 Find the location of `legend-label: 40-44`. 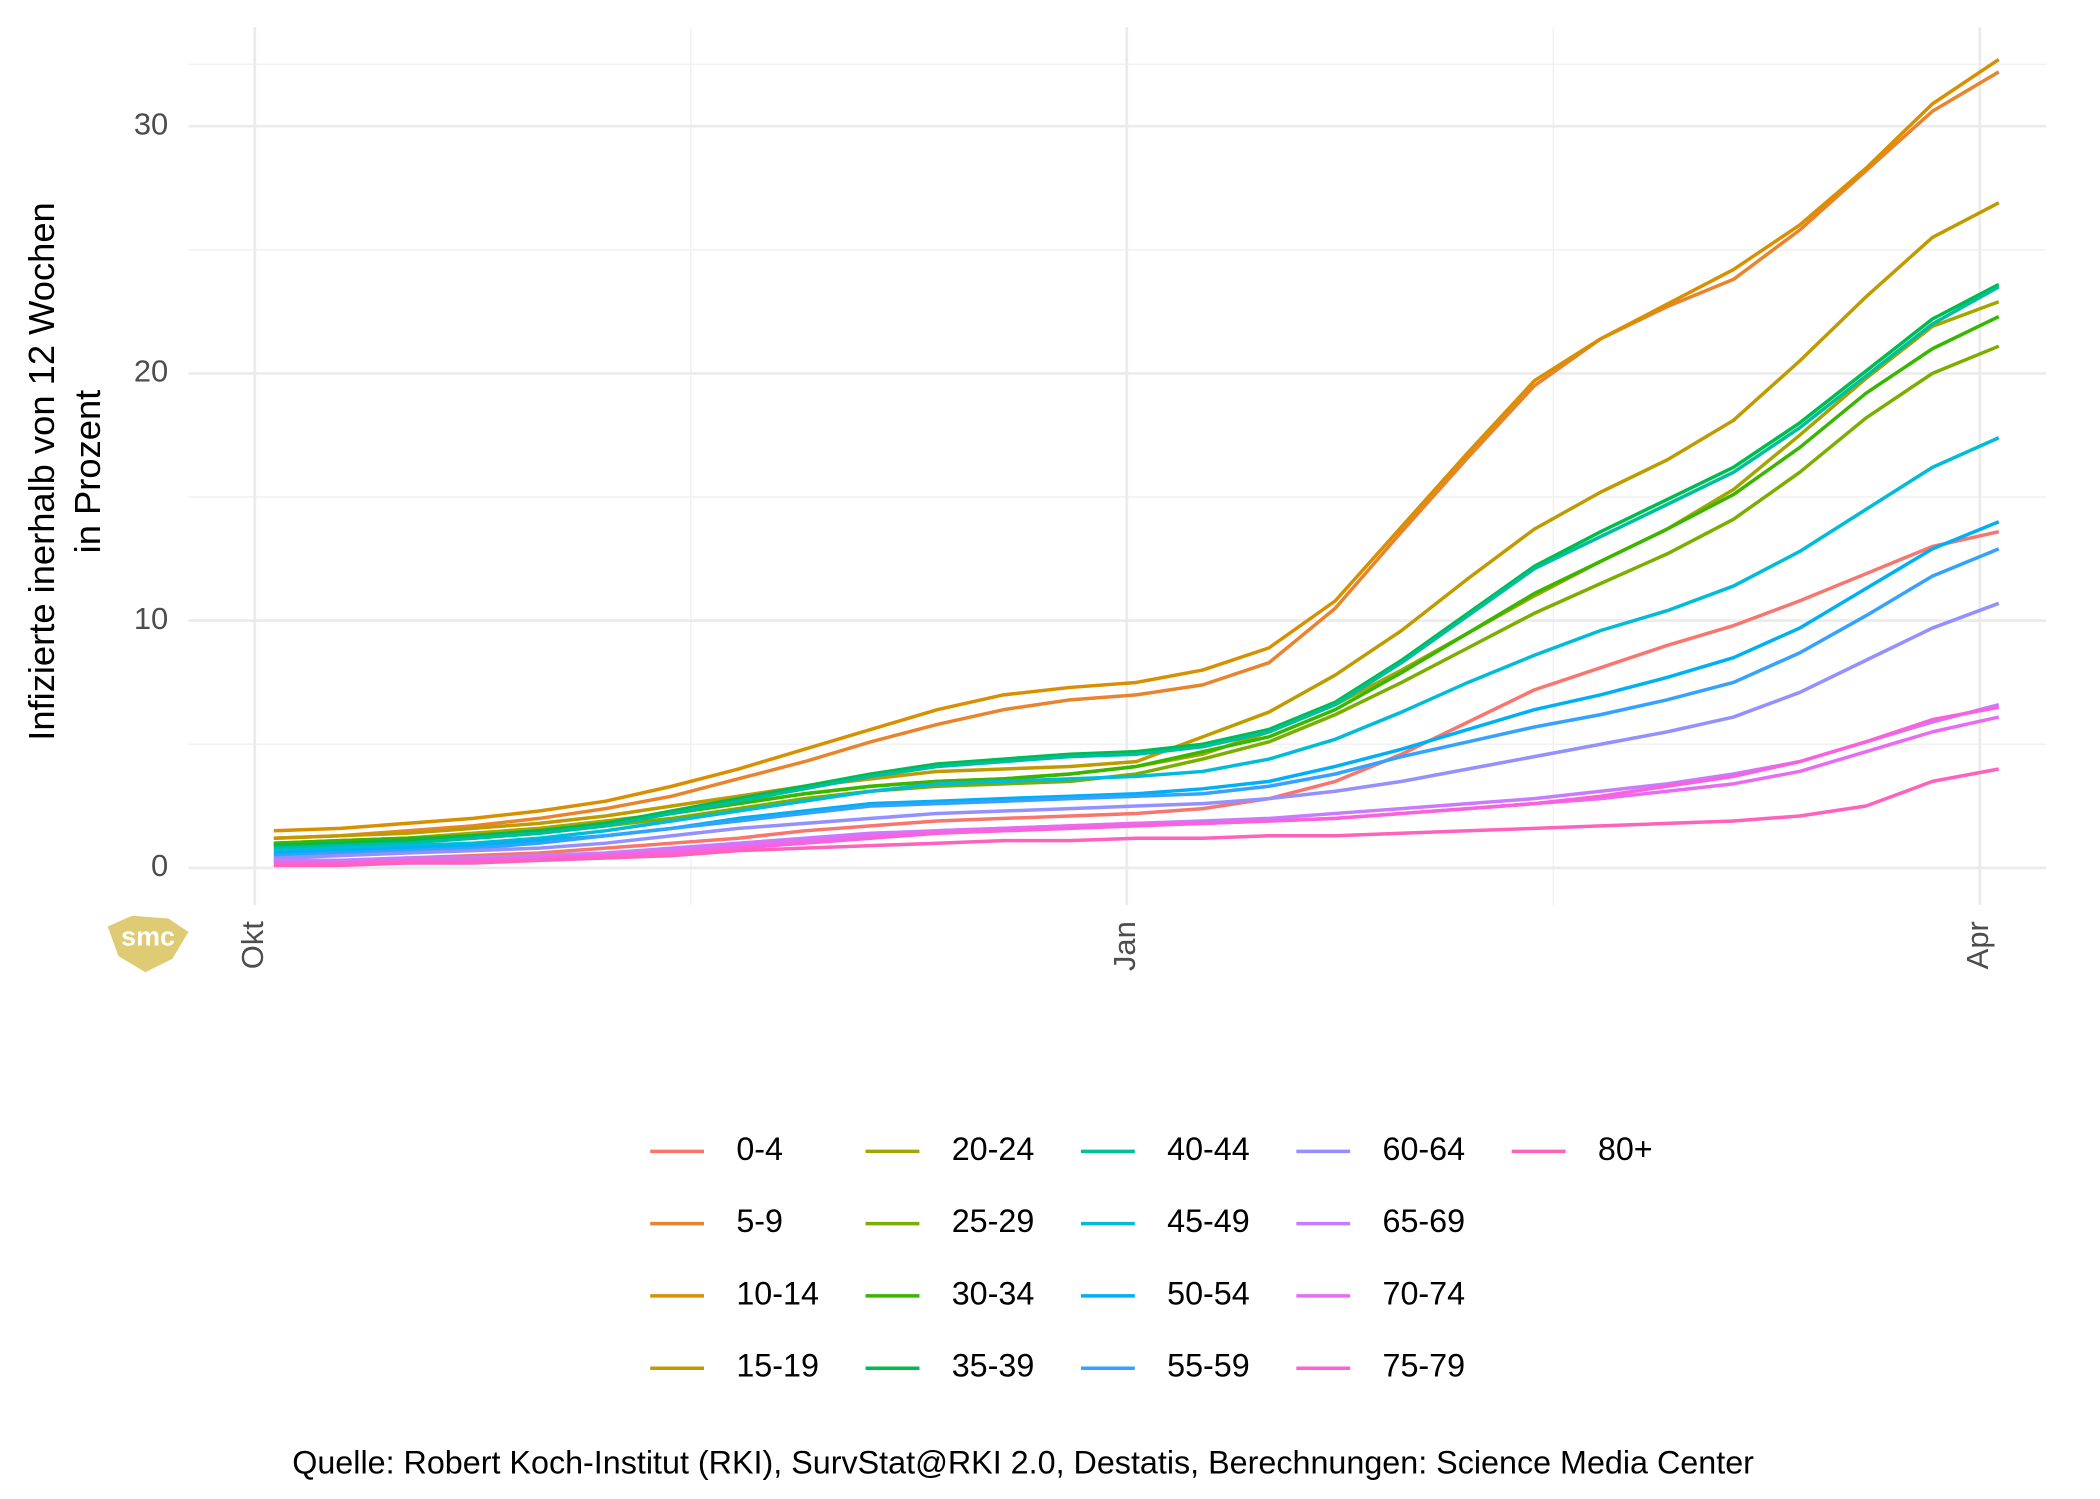

legend-label: 40-44 is located at coordinates (1208, 1149).